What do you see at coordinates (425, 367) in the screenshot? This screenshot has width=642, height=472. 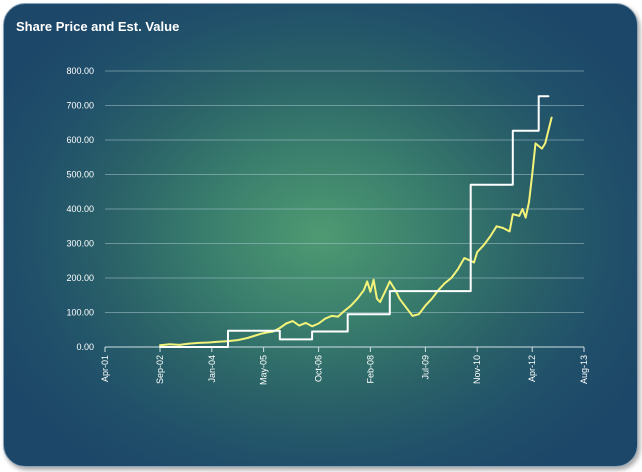 I see `x-tick-label: Jul-09` at bounding box center [425, 367].